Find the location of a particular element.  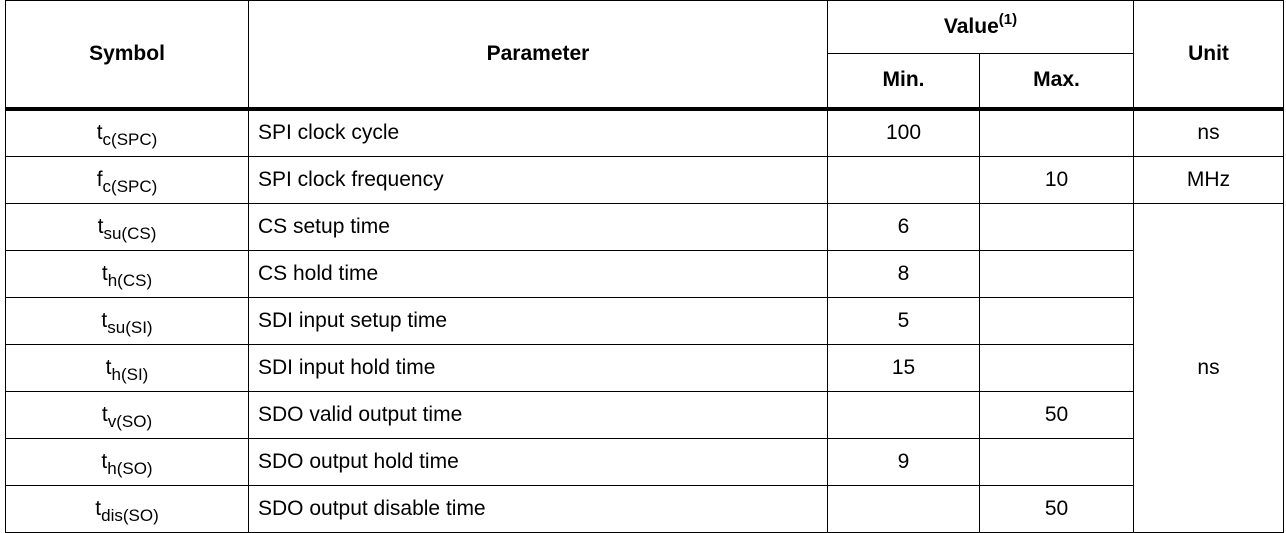

min-cell: 5 is located at coordinates (903, 321).